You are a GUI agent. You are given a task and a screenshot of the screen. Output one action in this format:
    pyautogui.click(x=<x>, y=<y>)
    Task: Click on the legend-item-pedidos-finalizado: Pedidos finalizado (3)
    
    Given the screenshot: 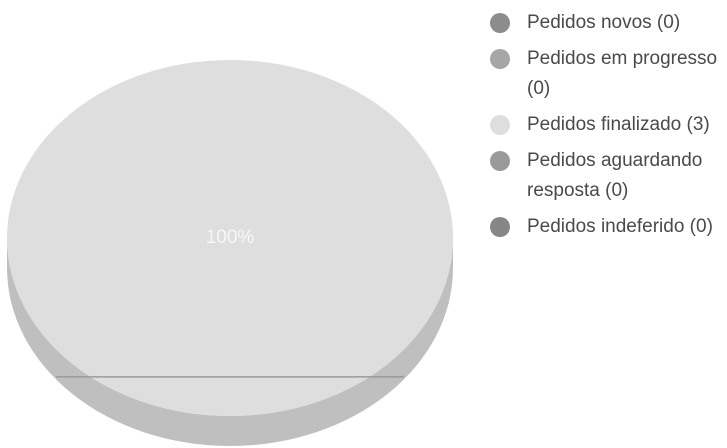 What is the action you would take?
    pyautogui.click(x=608, y=125)
    